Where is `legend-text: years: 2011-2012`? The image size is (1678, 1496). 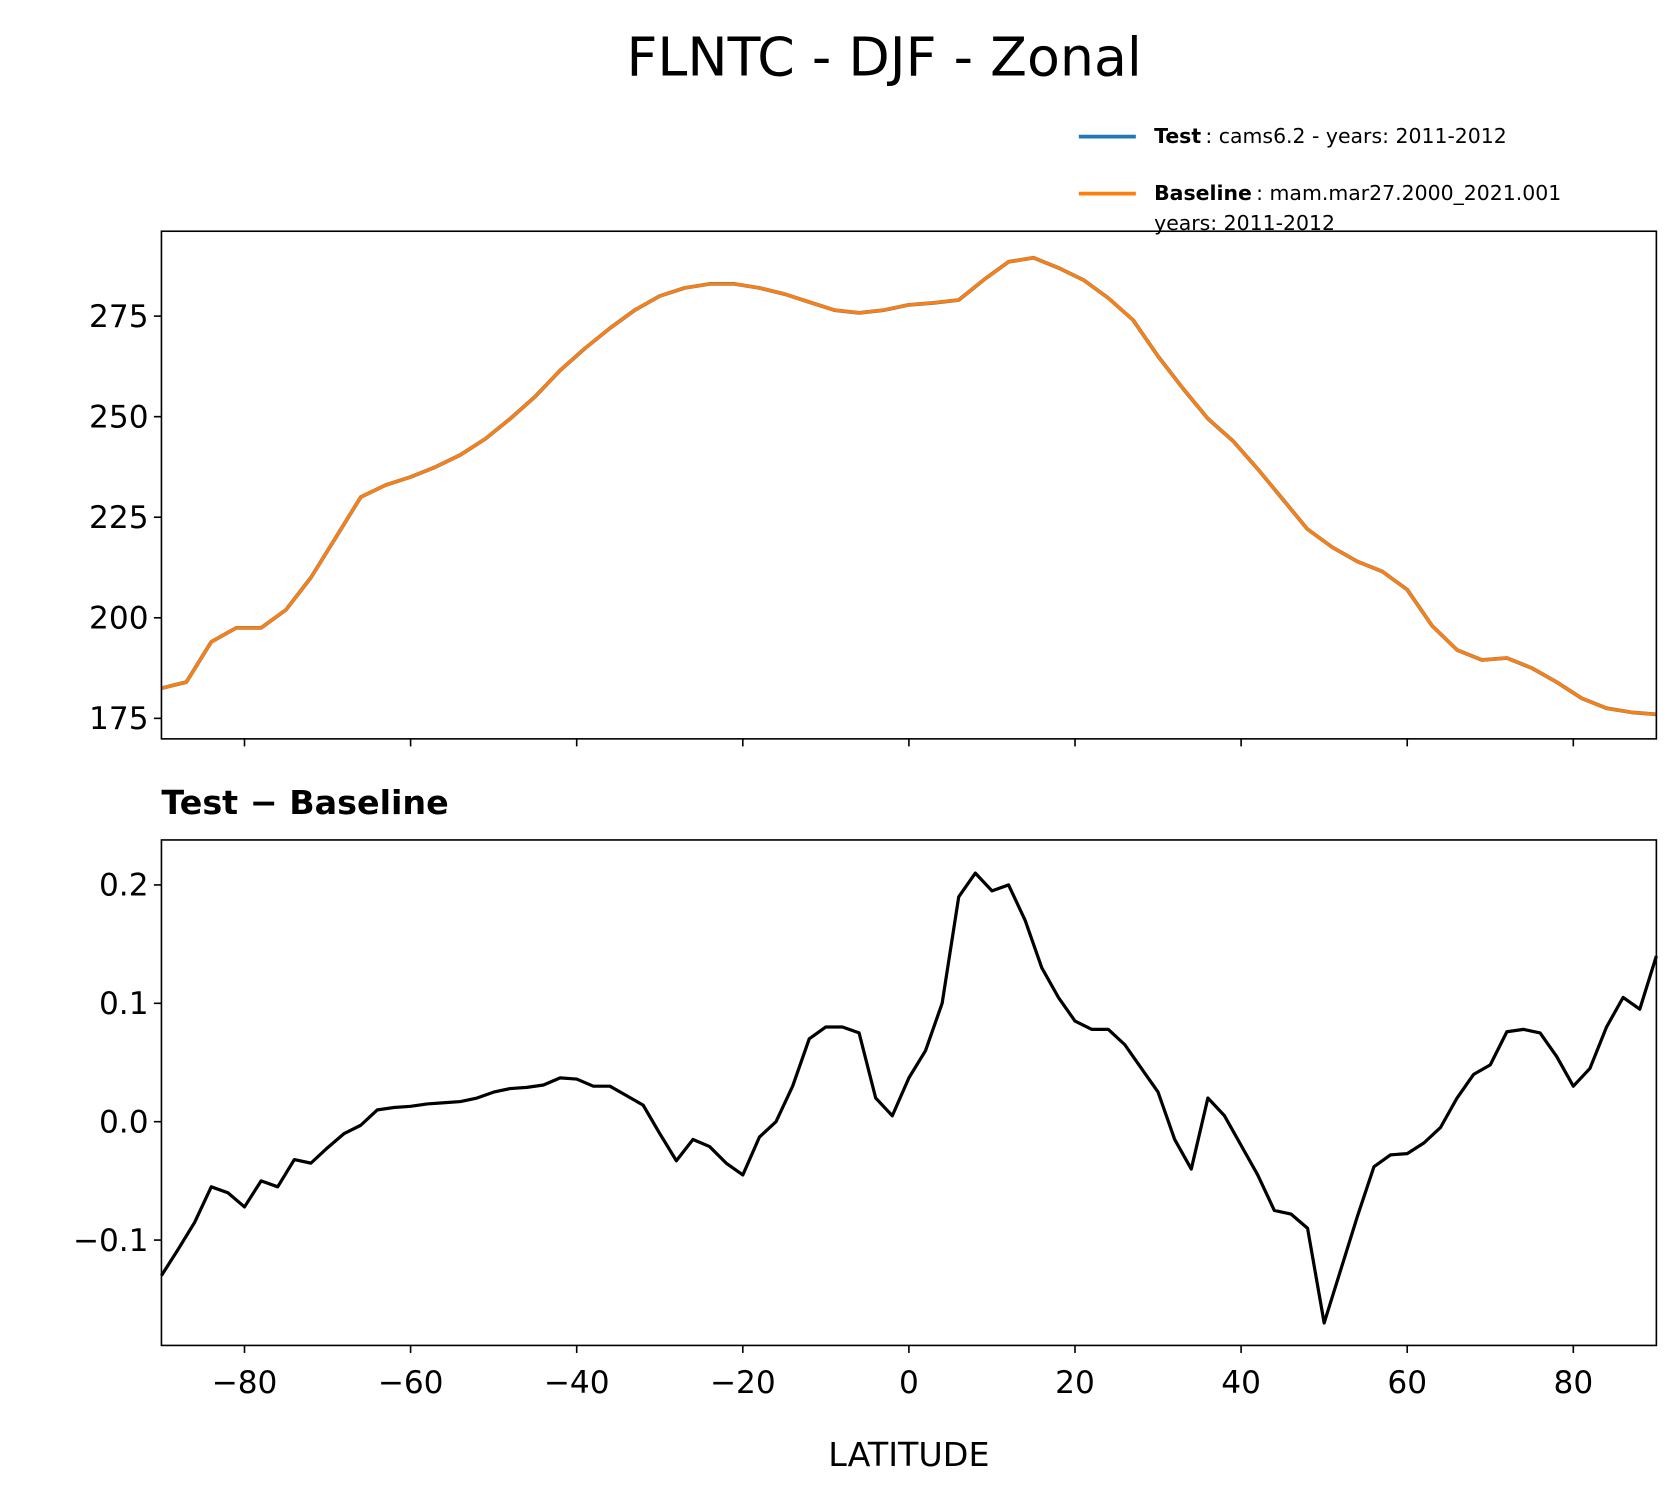 legend-text: years: 2011-2012 is located at coordinates (1244, 223).